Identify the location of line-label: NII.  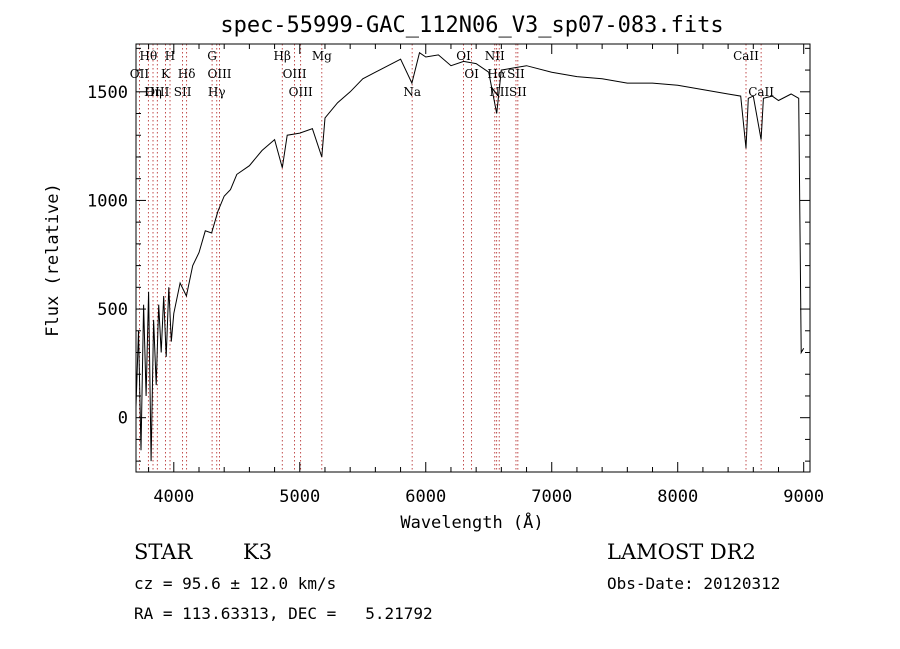
(495, 56).